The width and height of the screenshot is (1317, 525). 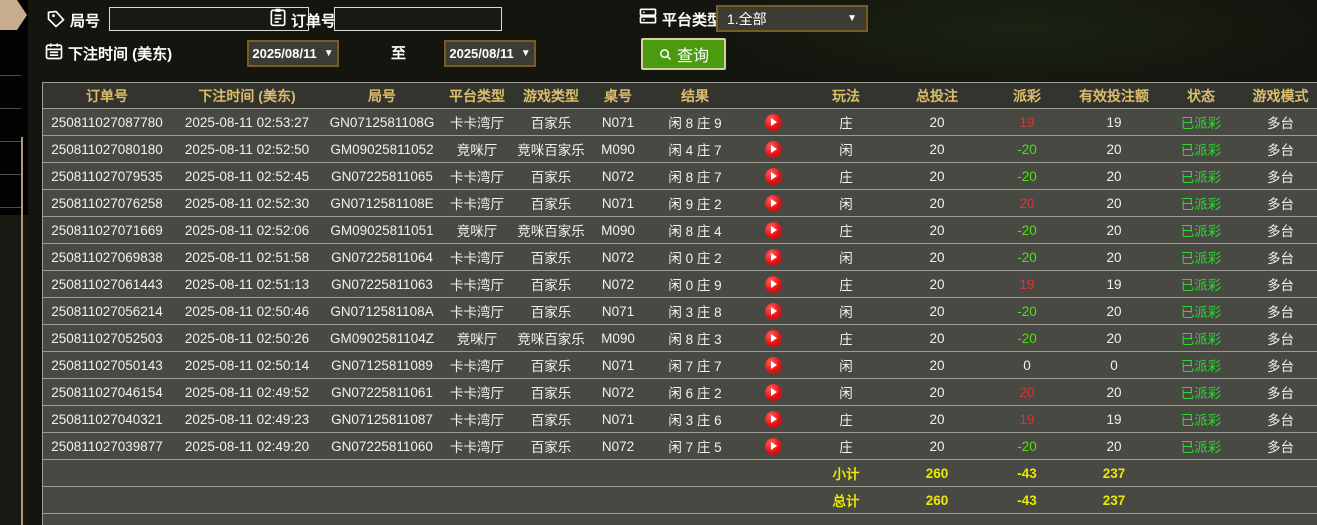 I want to click on cell-result: 闲 0 庄 2, so click(x=695, y=257).